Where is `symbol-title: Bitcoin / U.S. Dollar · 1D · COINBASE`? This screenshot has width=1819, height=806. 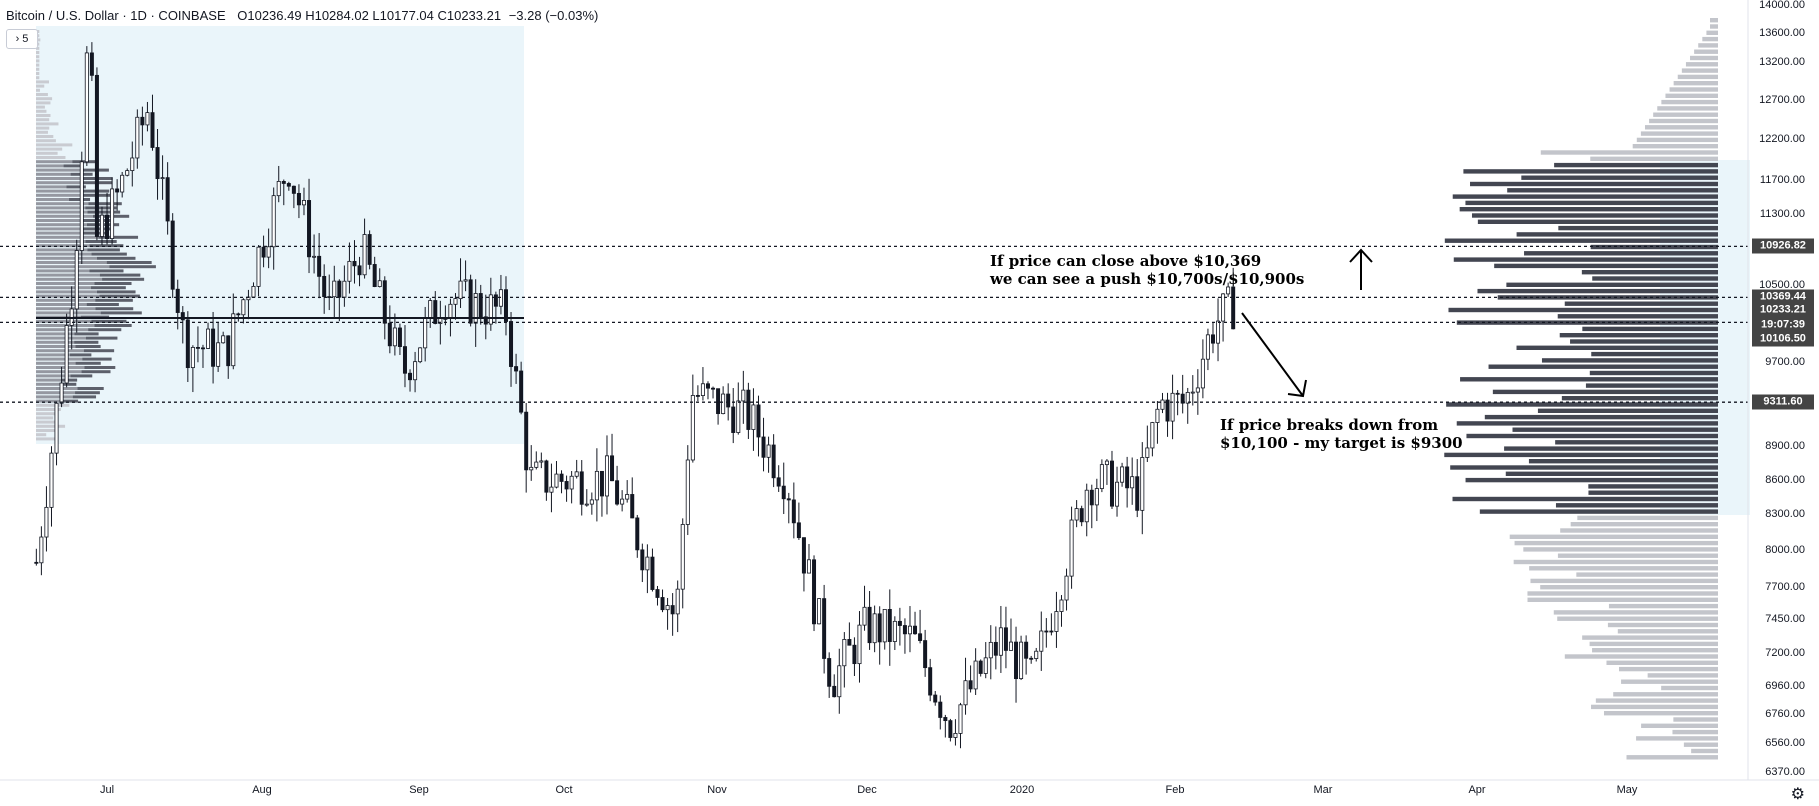 symbol-title: Bitcoin / U.S. Dollar · 1D · COINBASE is located at coordinates (116, 15).